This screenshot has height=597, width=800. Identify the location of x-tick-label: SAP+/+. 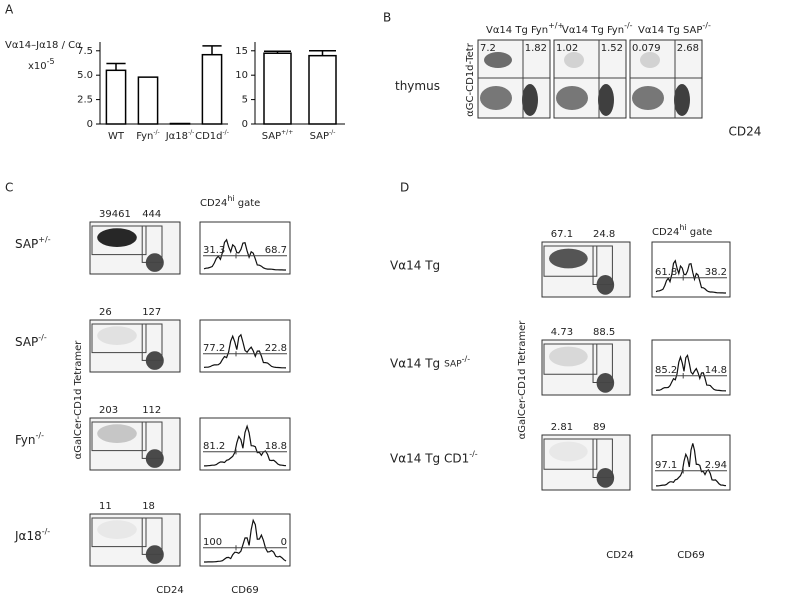
(277, 136).